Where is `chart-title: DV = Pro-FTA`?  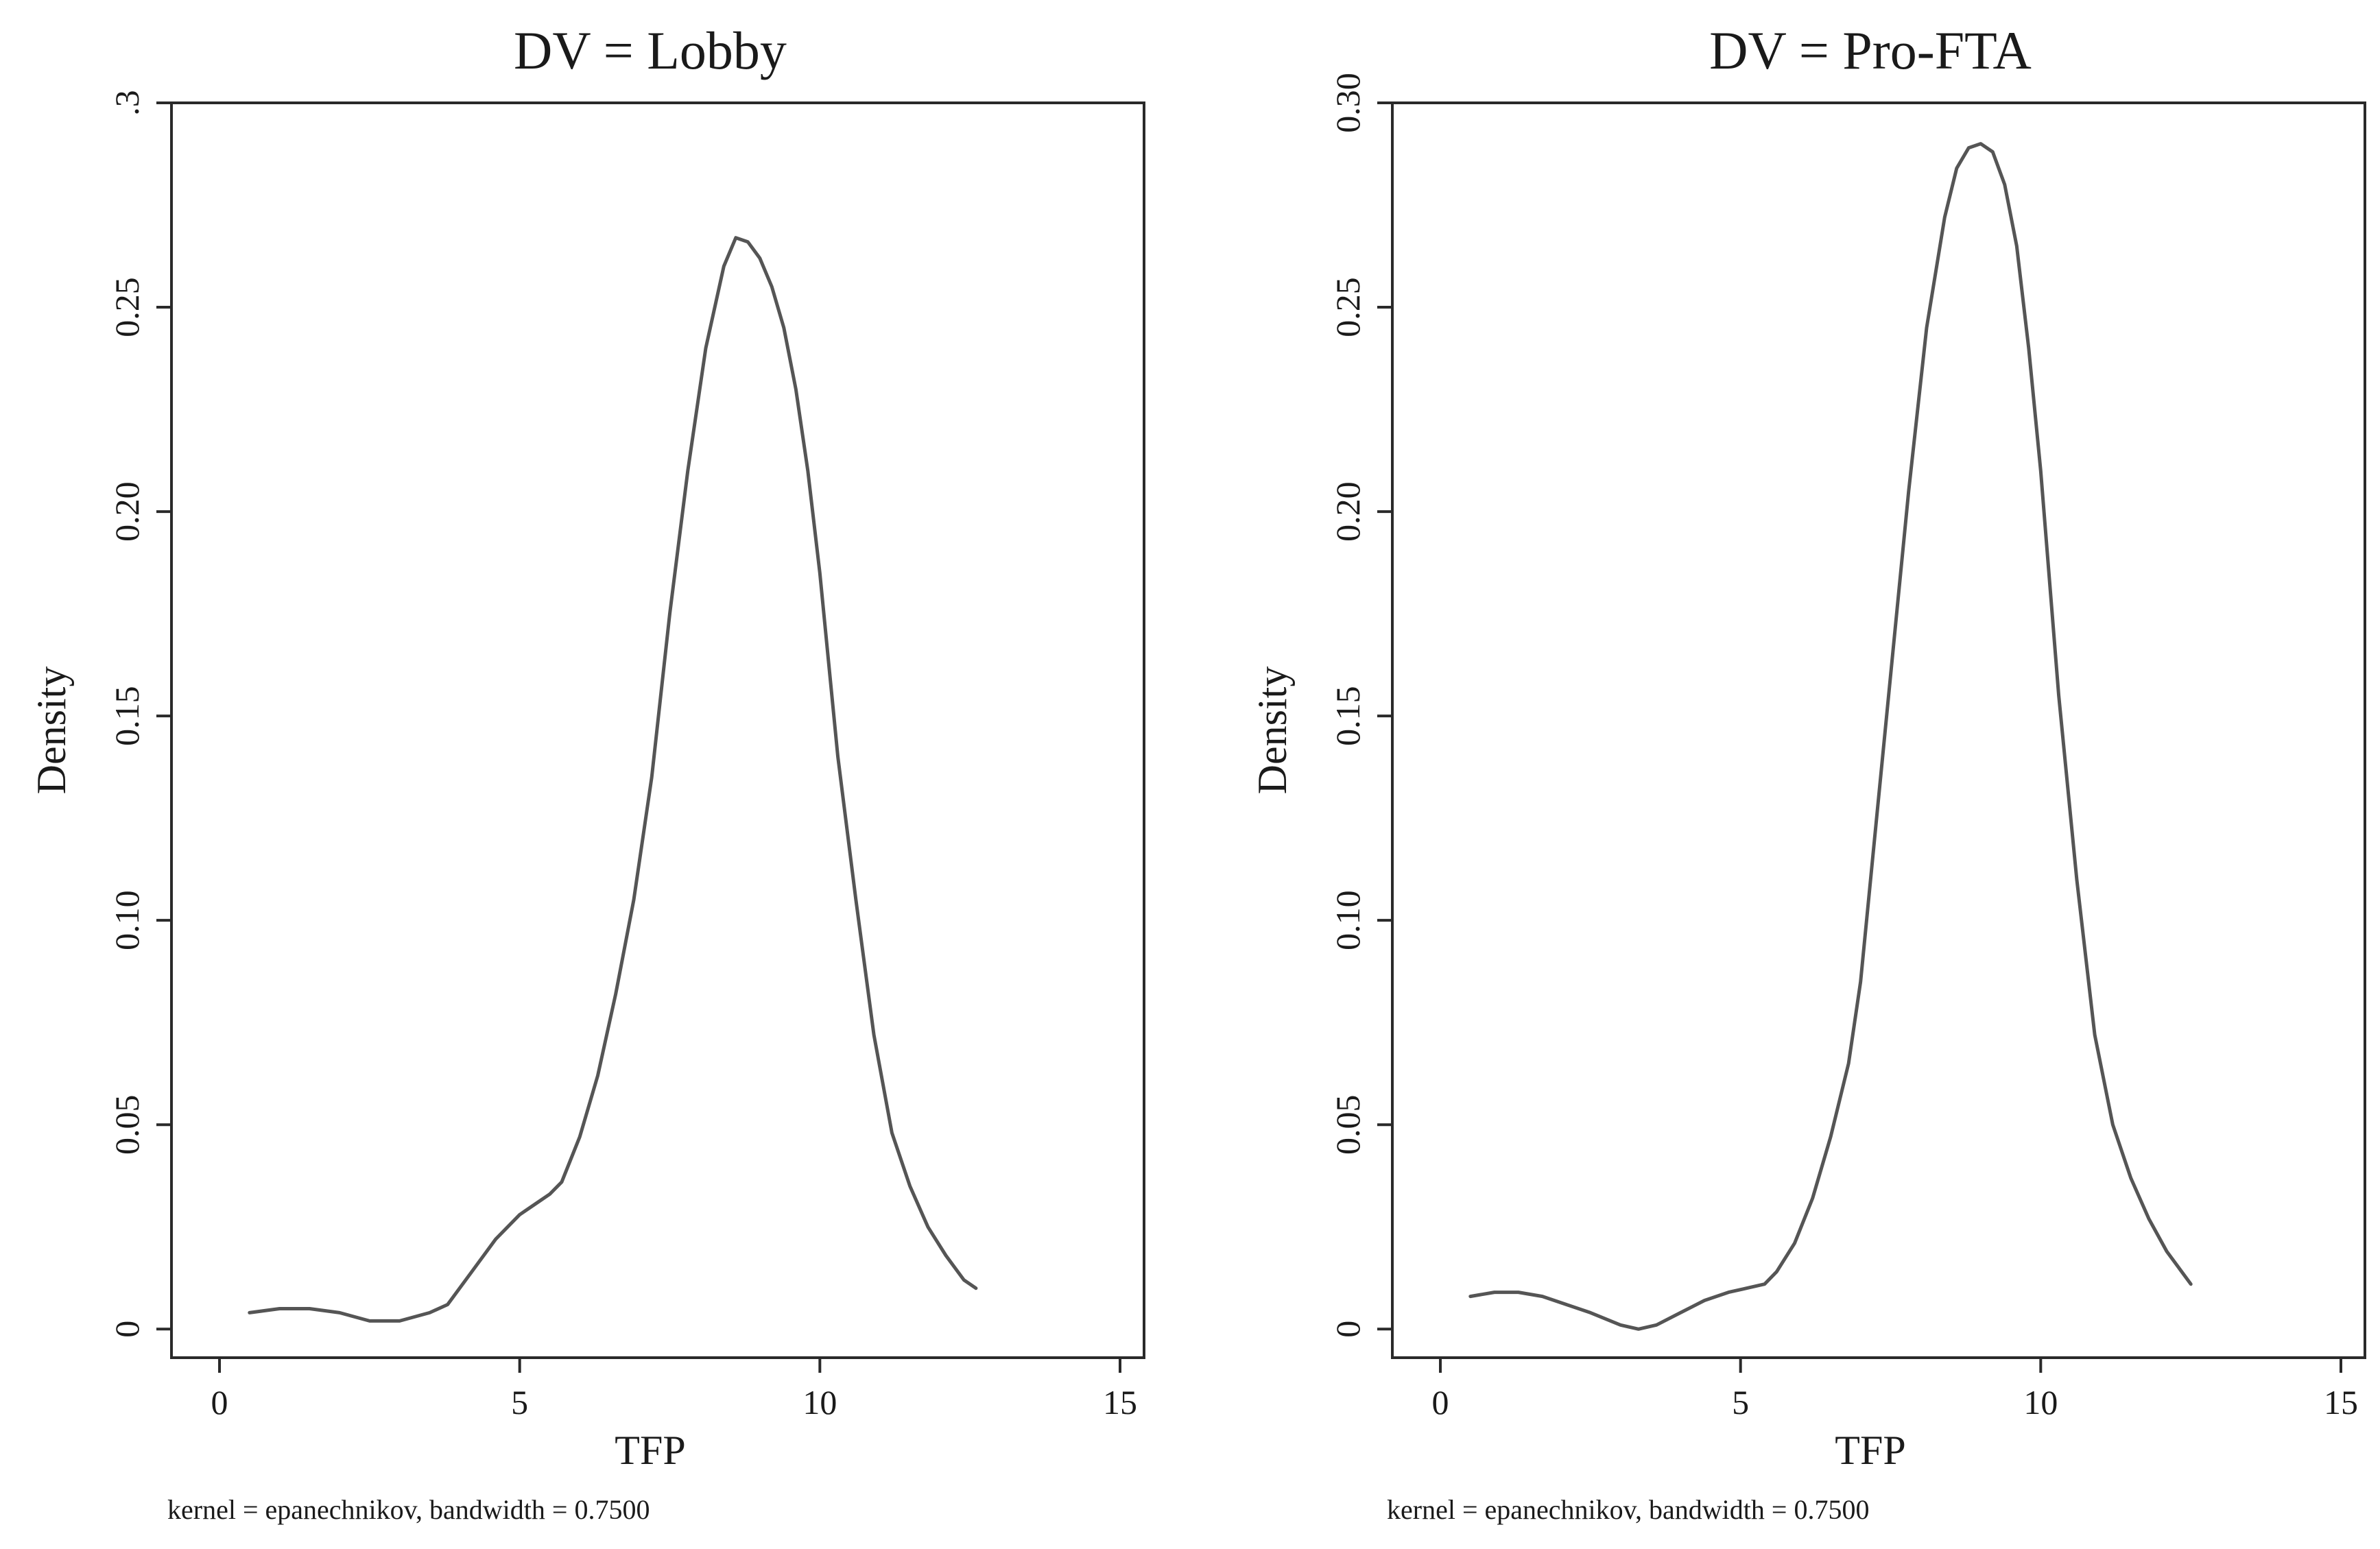
chart-title: DV = Pro-FTA is located at coordinates (1870, 50).